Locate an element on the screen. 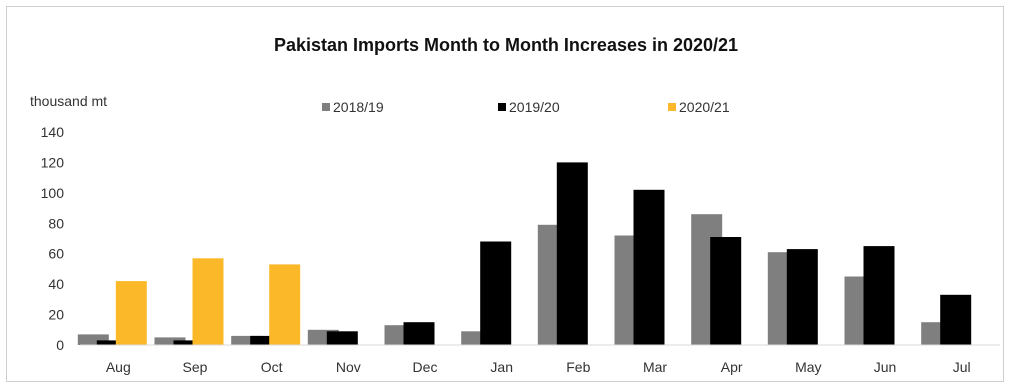 Image resolution: width=1012 pixels, height=389 pixels. bar-2019-20-sep is located at coordinates (189, 342).